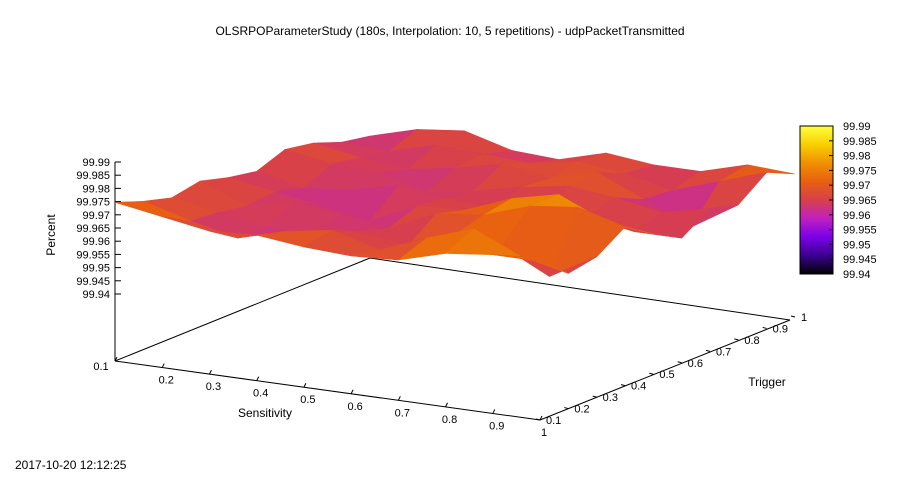  What do you see at coordinates (530, 264) in the screenshot?
I see `surface-patch` at bounding box center [530, 264].